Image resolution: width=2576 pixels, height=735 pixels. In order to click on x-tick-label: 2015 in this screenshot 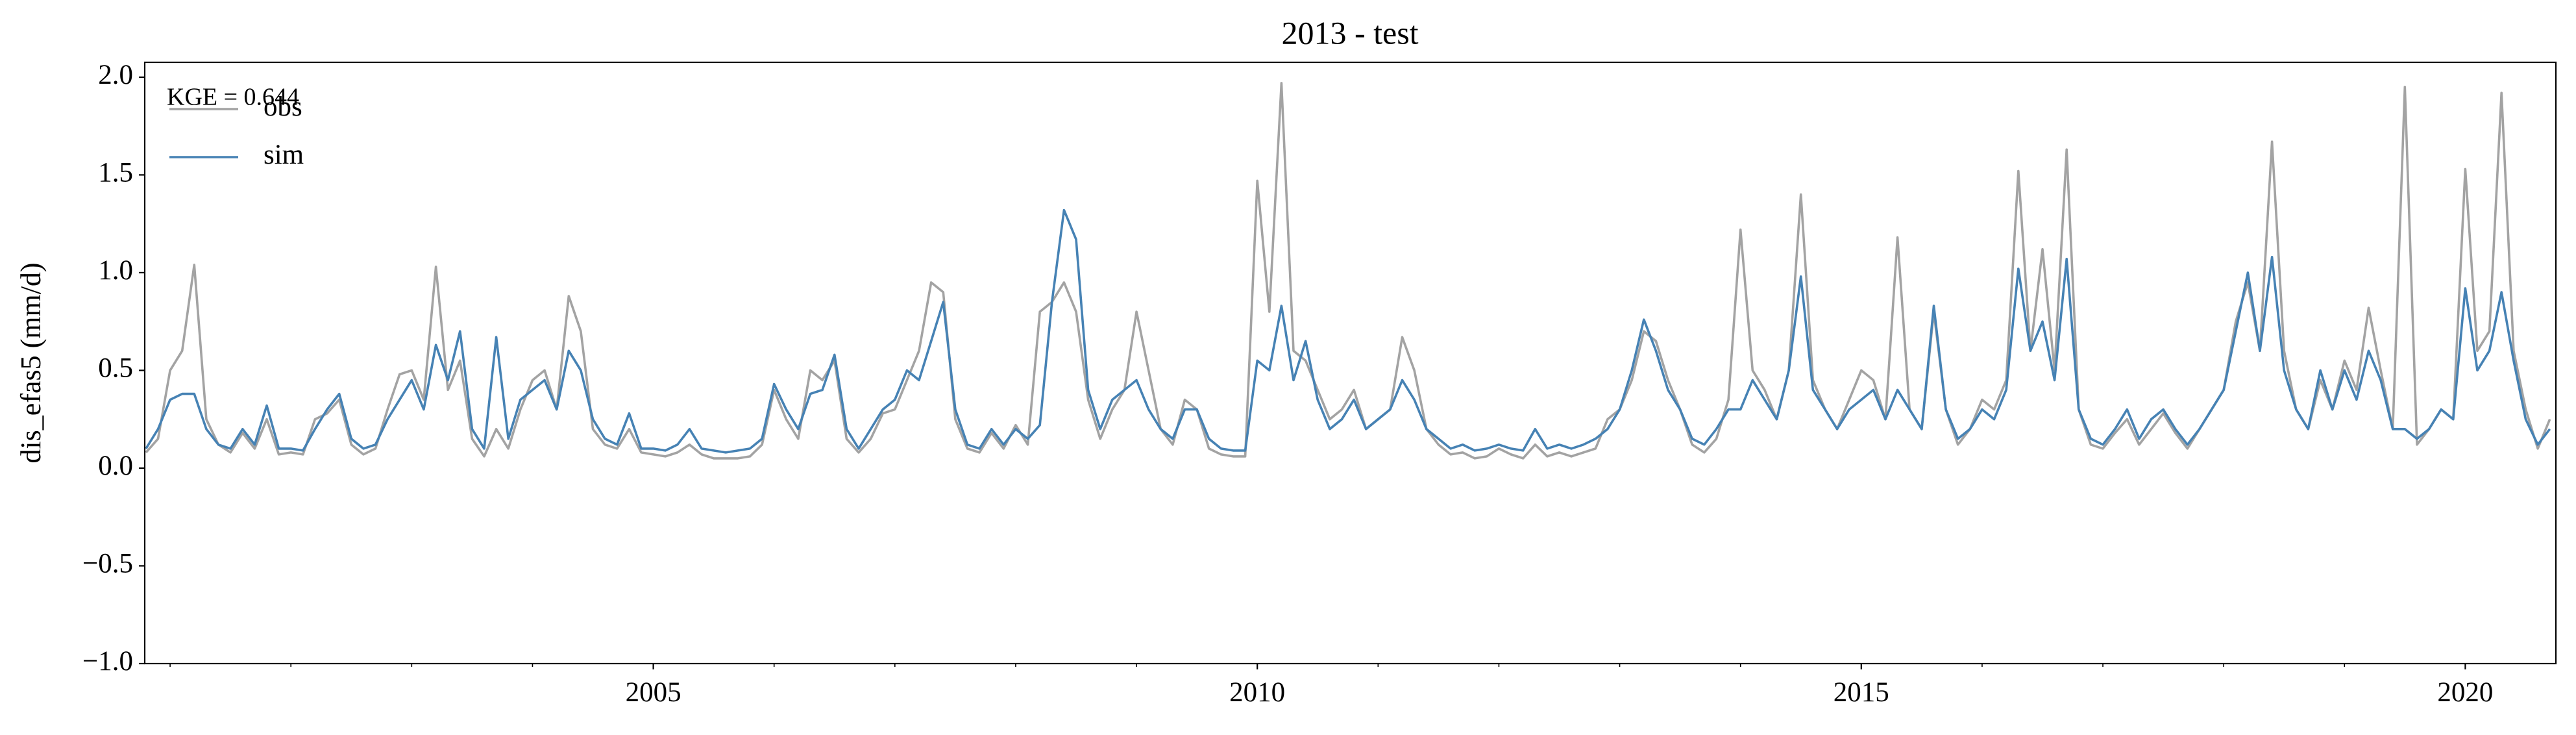, I will do `click(1861, 692)`.